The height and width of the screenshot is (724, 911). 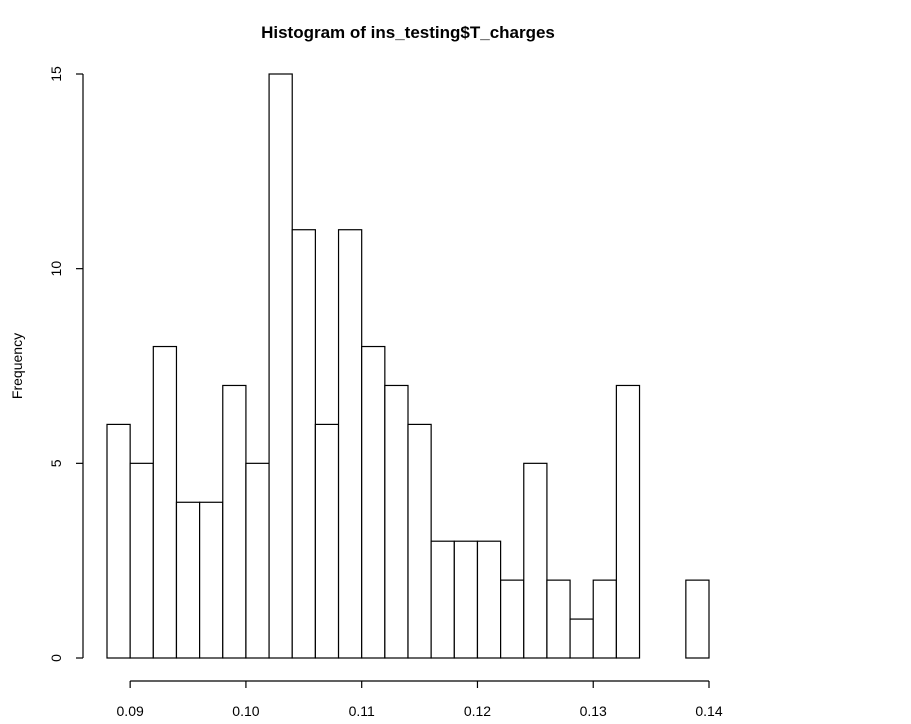 What do you see at coordinates (56, 463) in the screenshot?
I see `y-tick-label: 5` at bounding box center [56, 463].